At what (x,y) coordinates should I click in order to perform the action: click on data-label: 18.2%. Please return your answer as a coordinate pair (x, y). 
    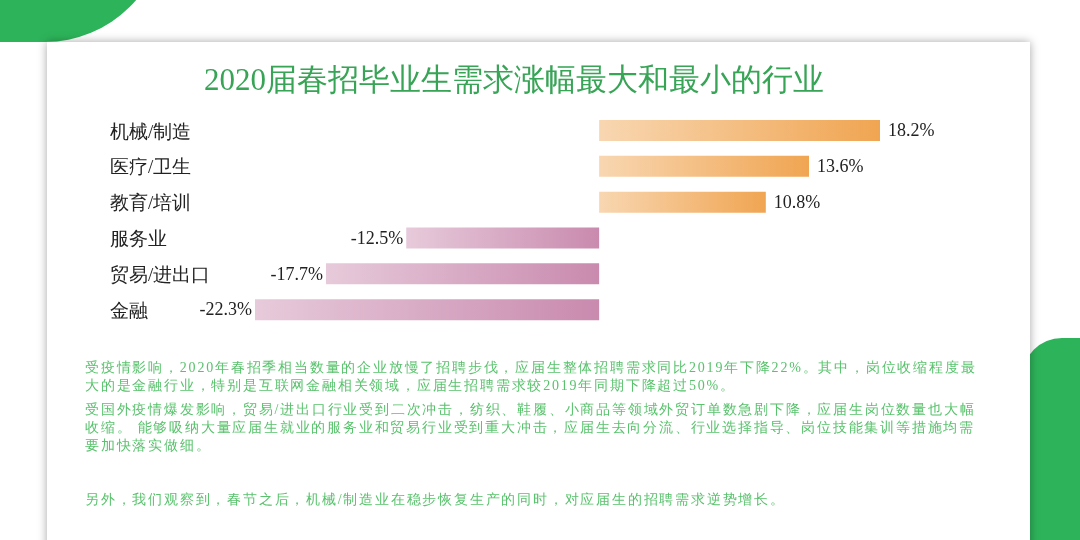
    Looking at the image, I should click on (911, 130).